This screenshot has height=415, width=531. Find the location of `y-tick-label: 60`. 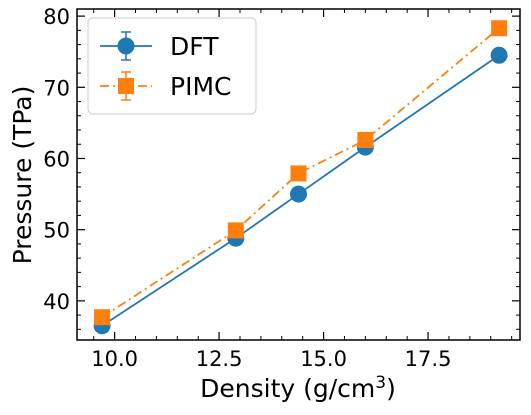

y-tick-label: 60 is located at coordinates (56, 159).